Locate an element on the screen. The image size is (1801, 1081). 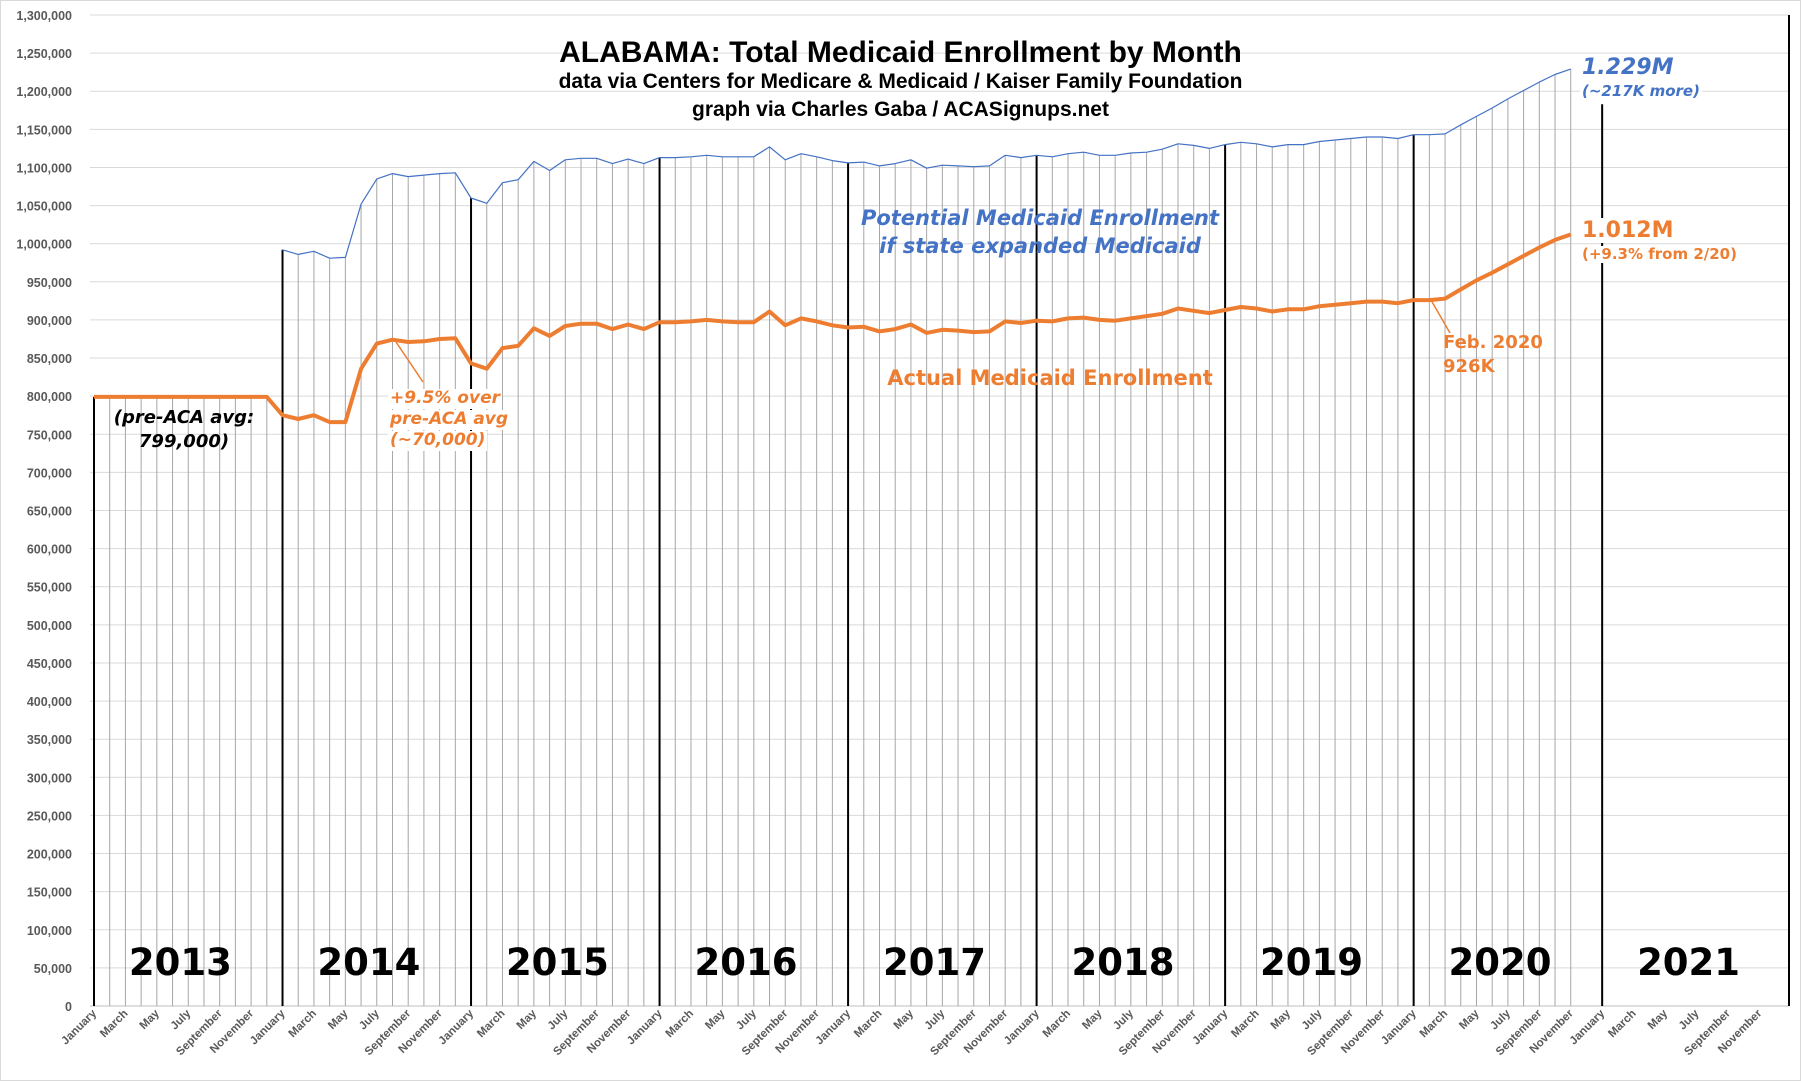
y-tick-label: 0 is located at coordinates (68, 1007).